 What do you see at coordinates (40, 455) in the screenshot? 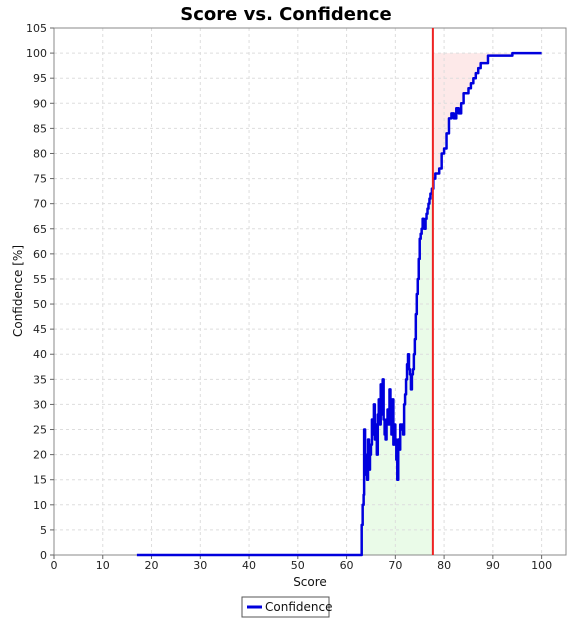
I see `y-tick-label: 20` at bounding box center [40, 455].